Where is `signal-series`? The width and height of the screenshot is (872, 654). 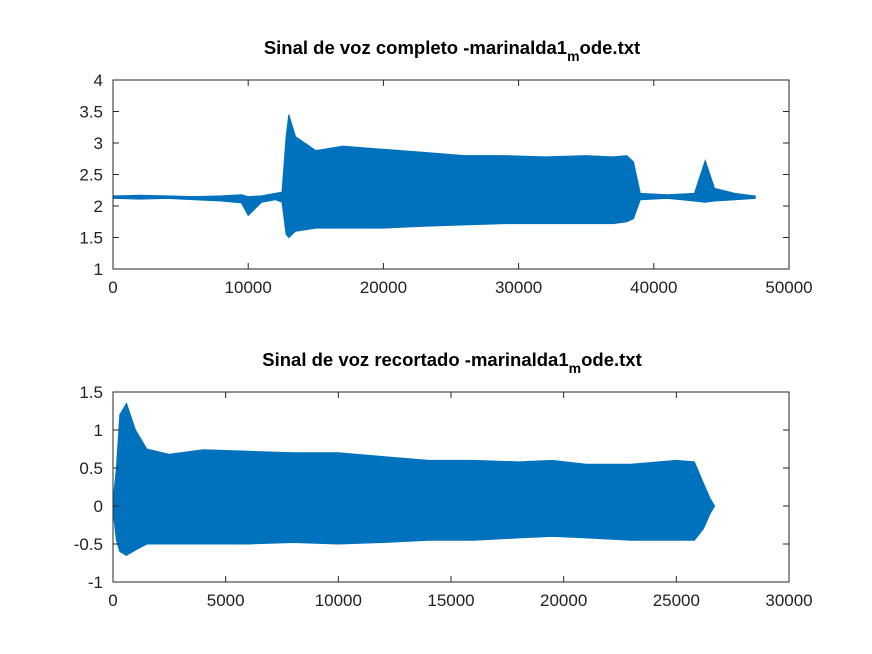 signal-series is located at coordinates (434, 176).